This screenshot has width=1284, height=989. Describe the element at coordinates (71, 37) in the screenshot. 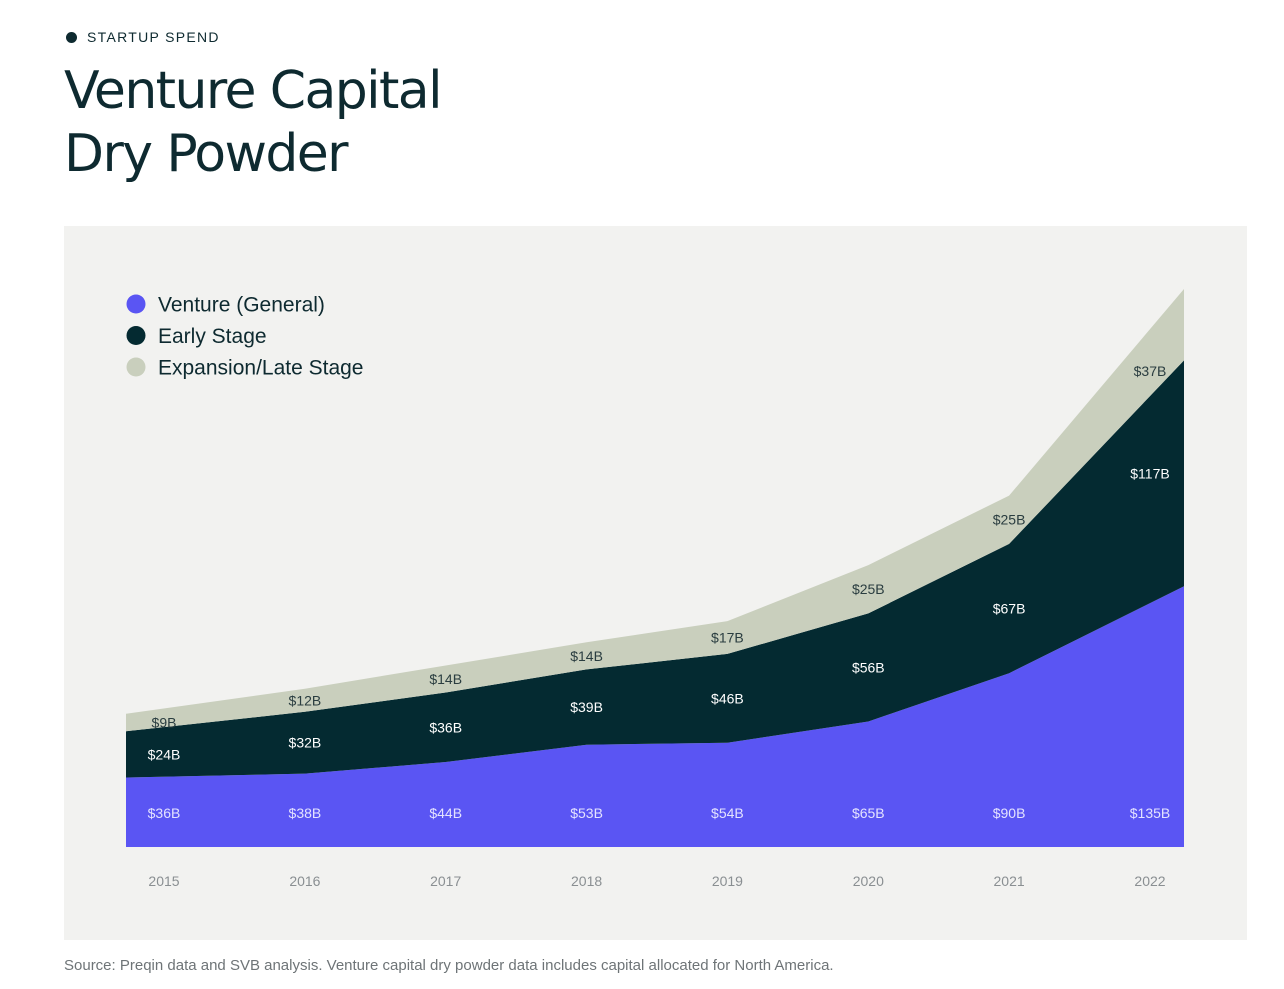

I see `eyebrow-dot` at that location.